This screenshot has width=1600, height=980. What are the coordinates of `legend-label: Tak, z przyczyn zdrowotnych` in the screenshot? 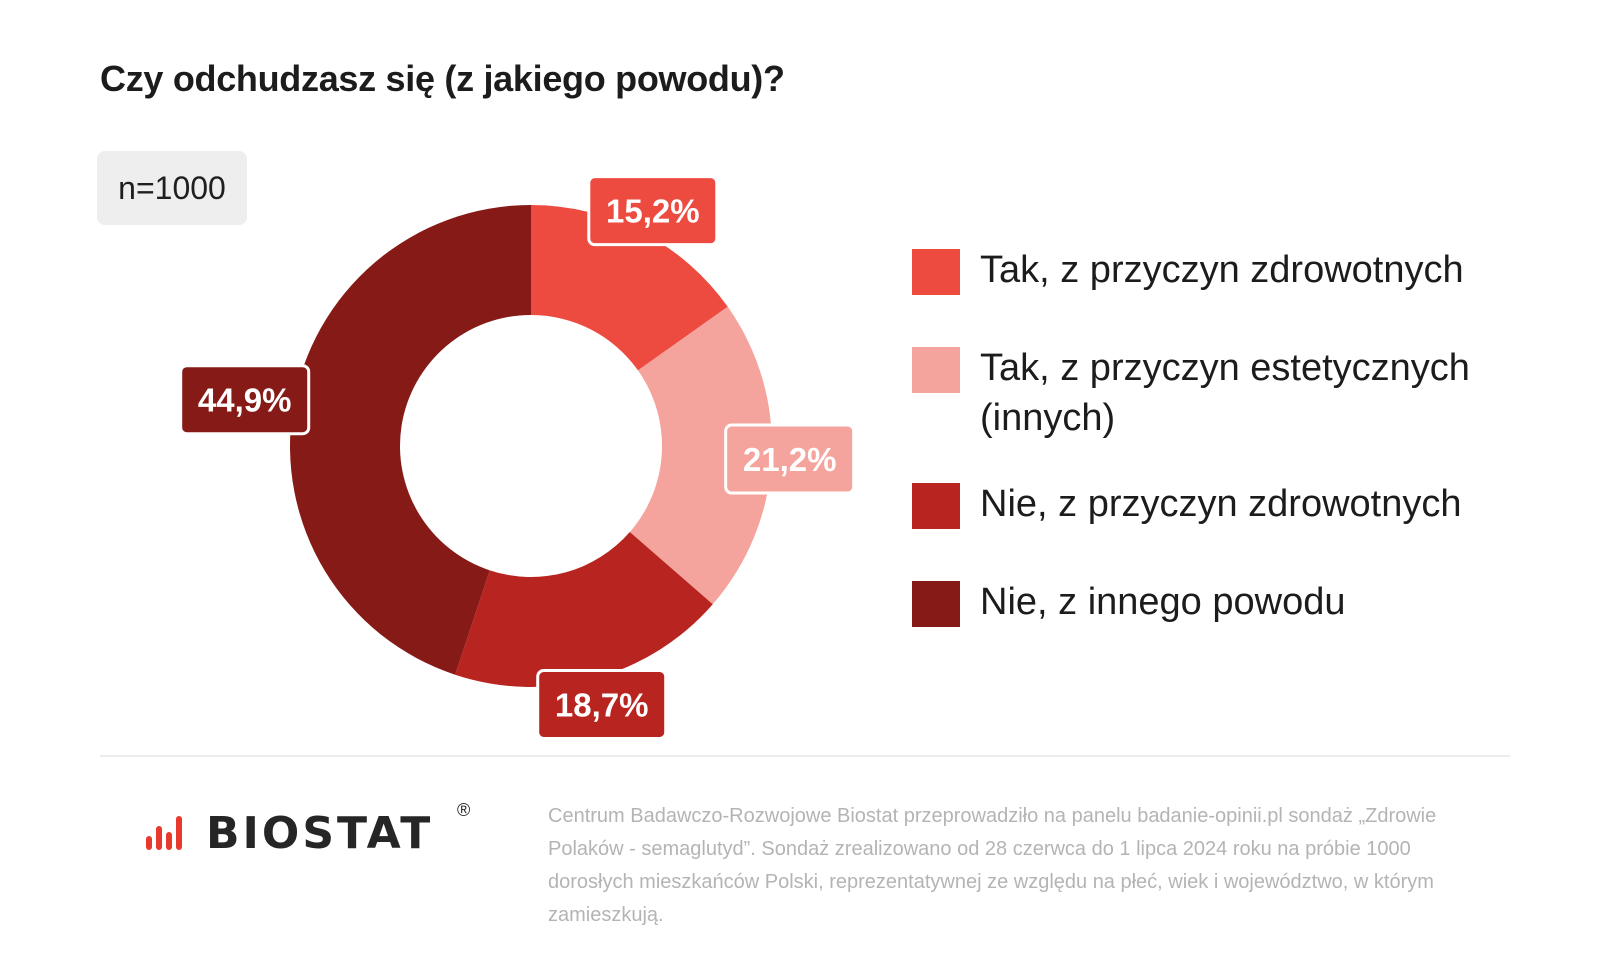 It's located at (1222, 270).